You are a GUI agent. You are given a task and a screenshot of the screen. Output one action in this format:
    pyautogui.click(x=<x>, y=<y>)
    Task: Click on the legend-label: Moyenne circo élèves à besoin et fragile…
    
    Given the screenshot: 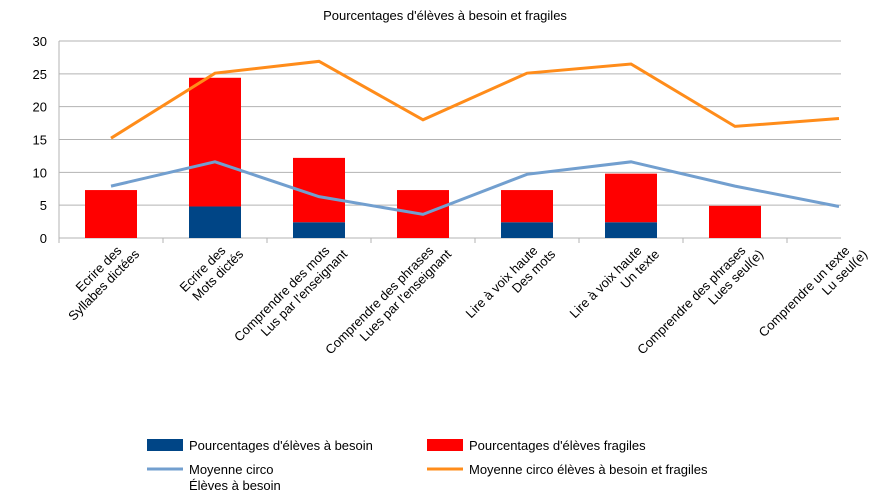 What is the action you would take?
    pyautogui.click(x=588, y=469)
    